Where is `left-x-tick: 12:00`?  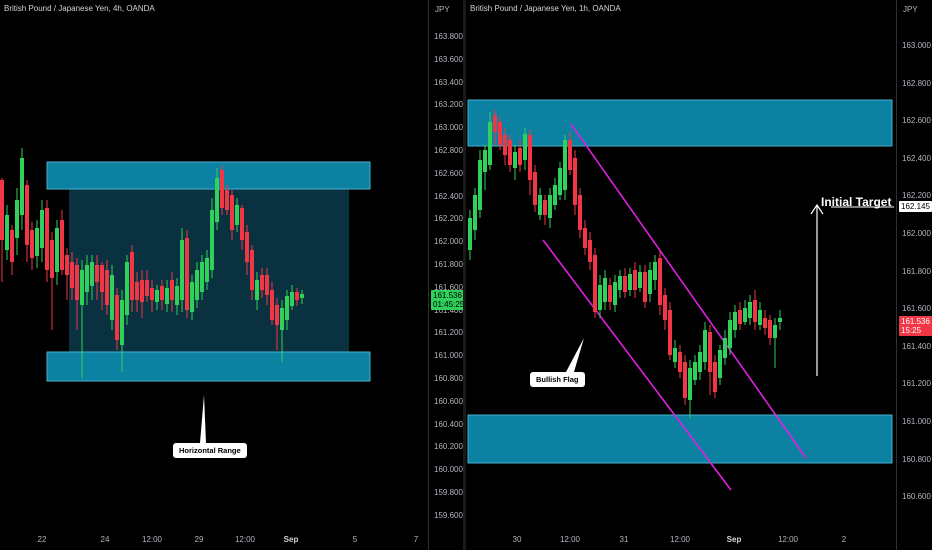 left-x-tick: 12:00 is located at coordinates (245, 539).